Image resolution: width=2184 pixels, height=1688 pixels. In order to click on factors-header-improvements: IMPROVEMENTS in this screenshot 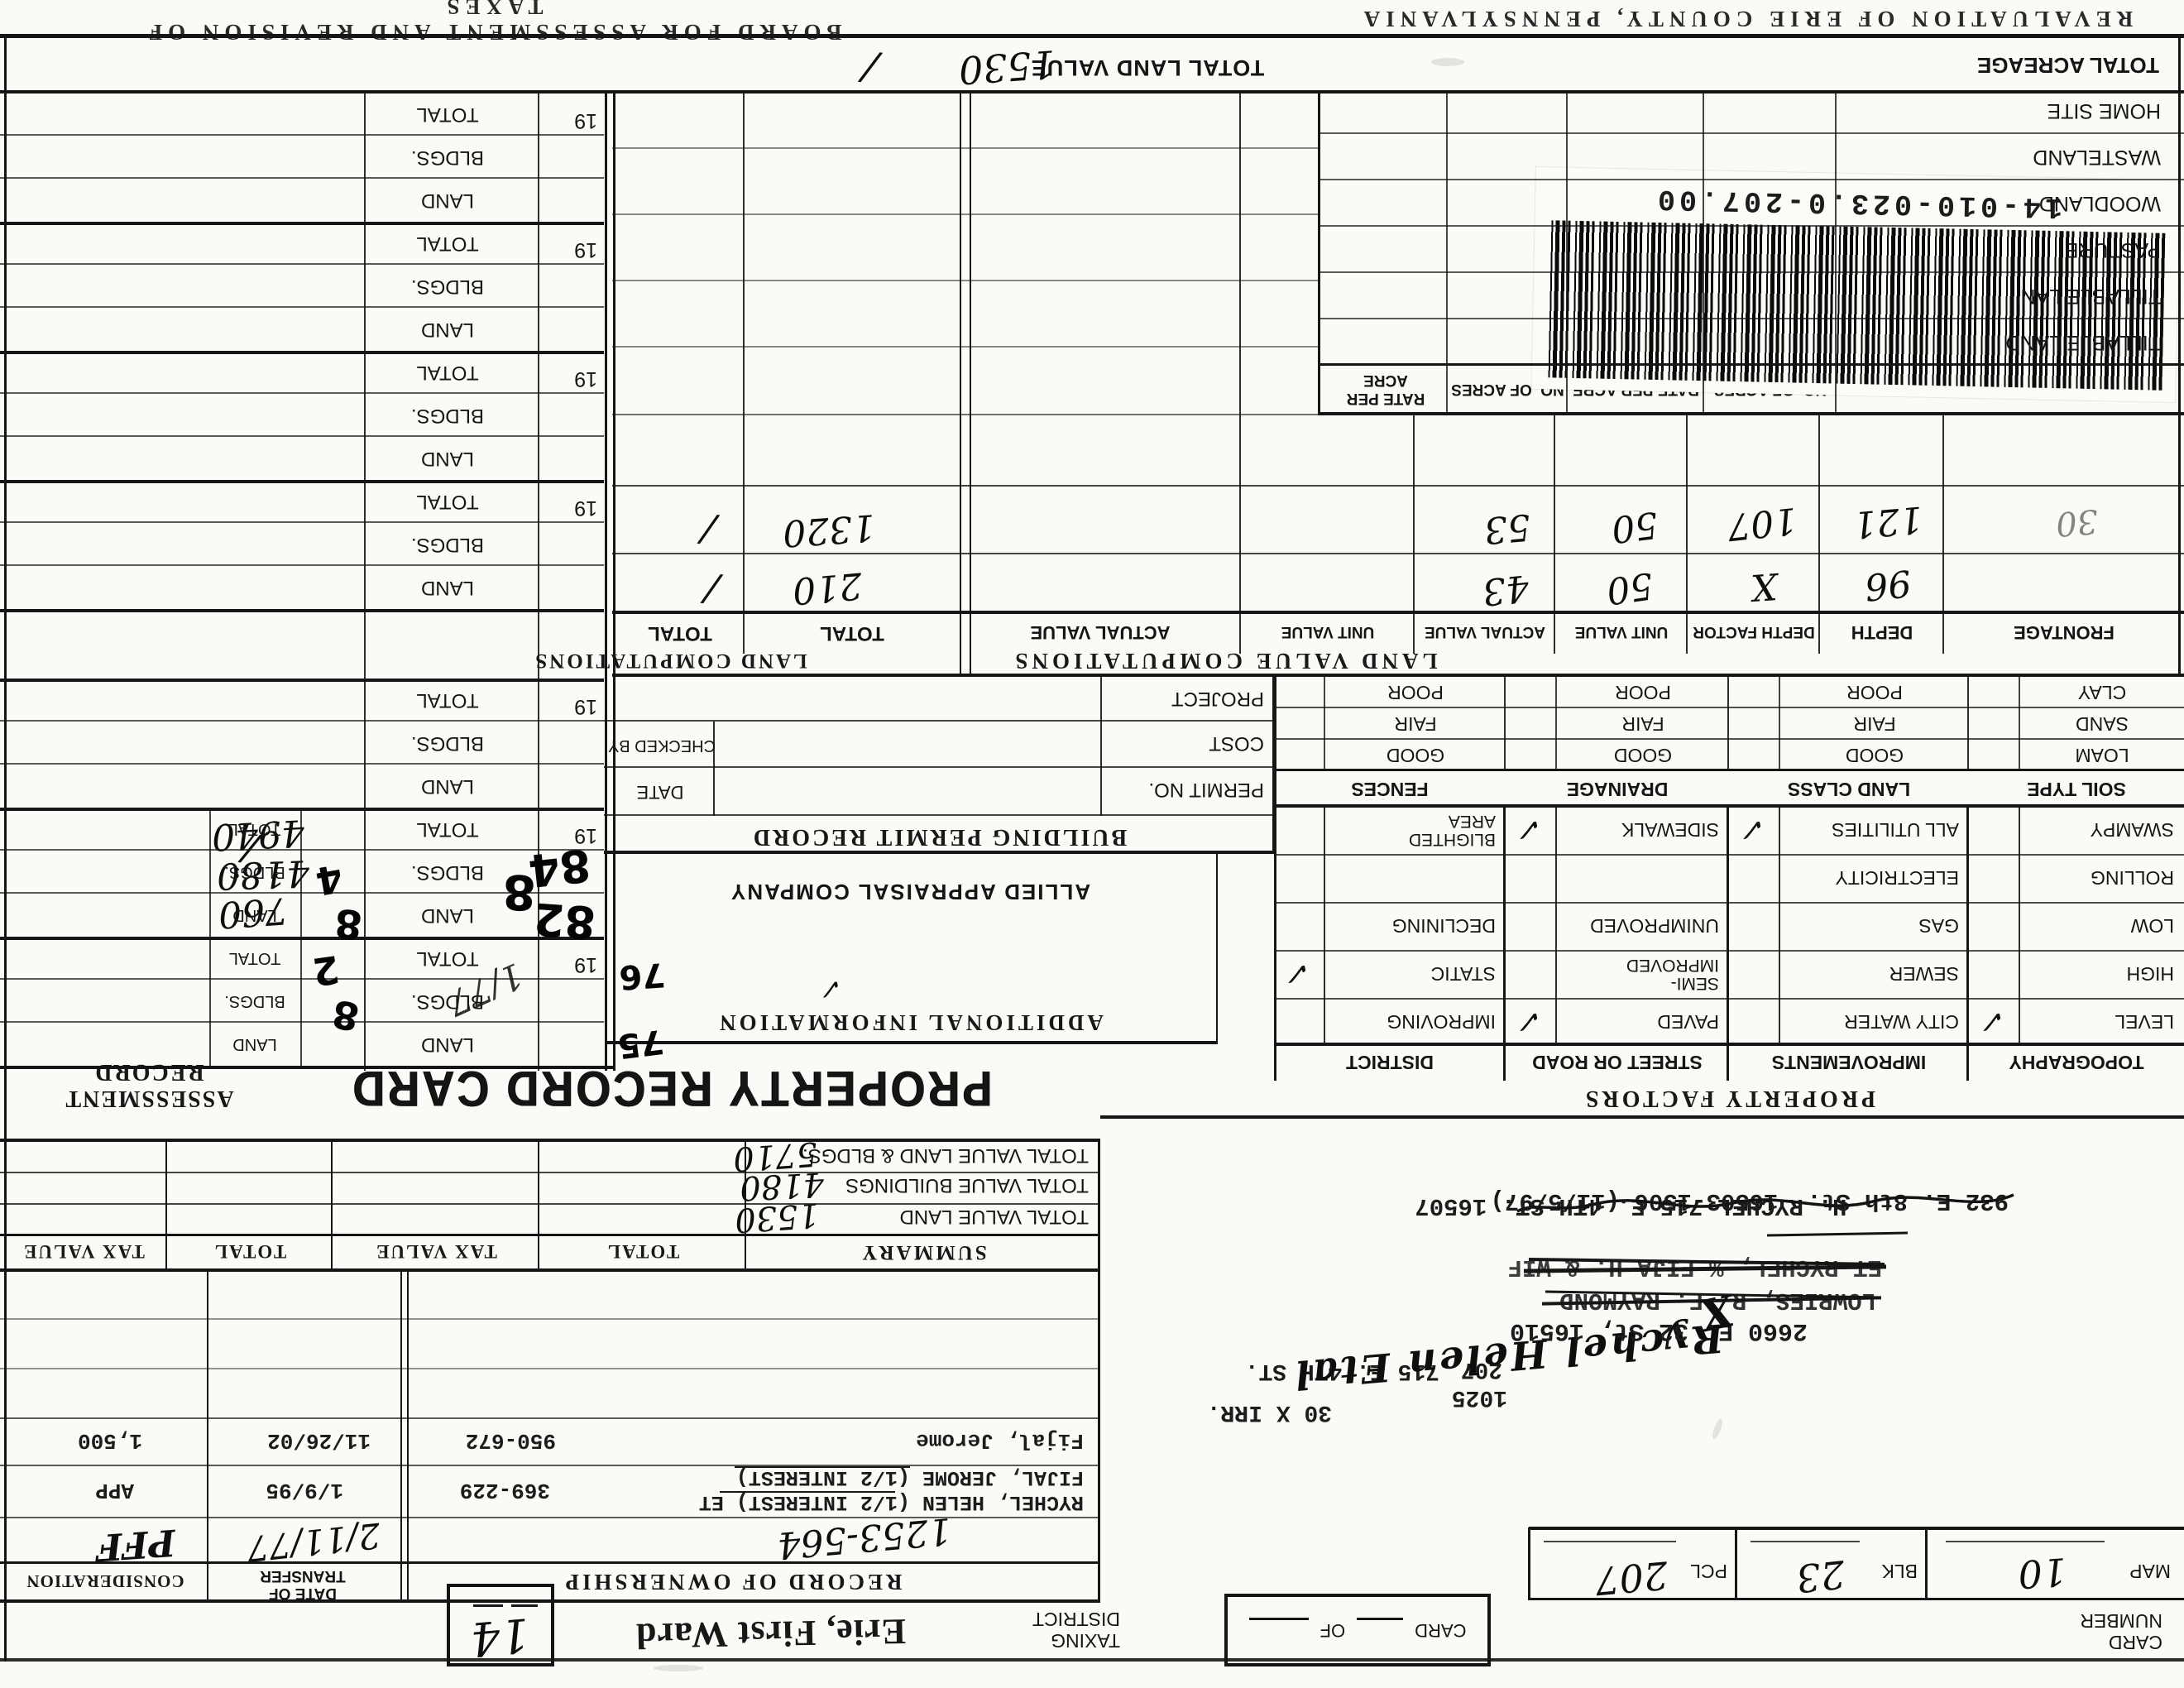, I will do `click(1849, 1063)`.